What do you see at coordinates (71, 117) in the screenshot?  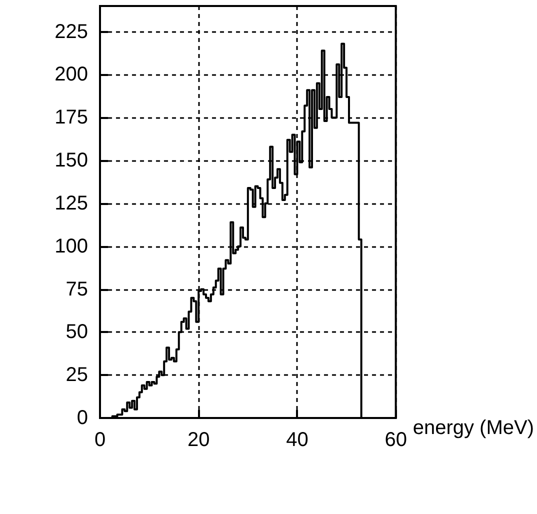 I see `y-tick-label: 175` at bounding box center [71, 117].